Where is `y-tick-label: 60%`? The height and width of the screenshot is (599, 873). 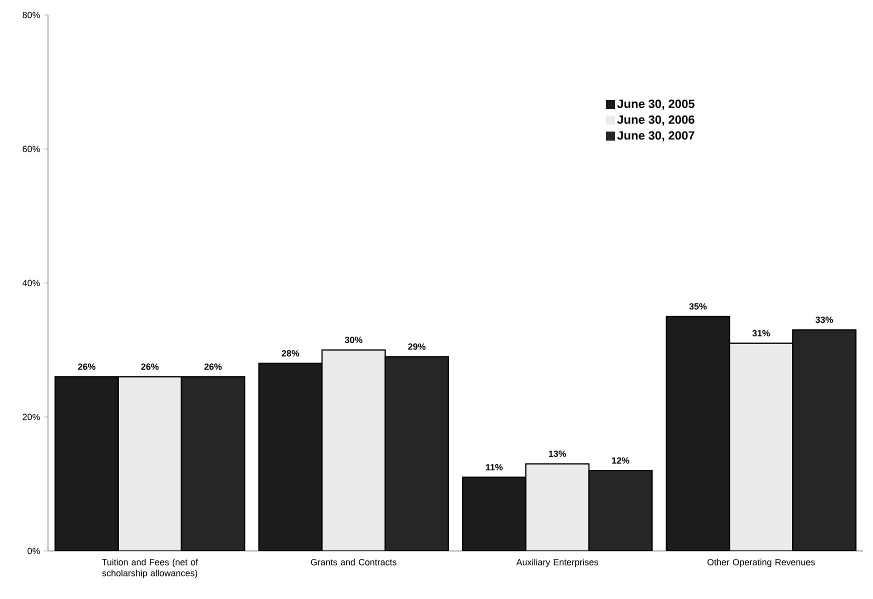 y-tick-label: 60% is located at coordinates (31, 149).